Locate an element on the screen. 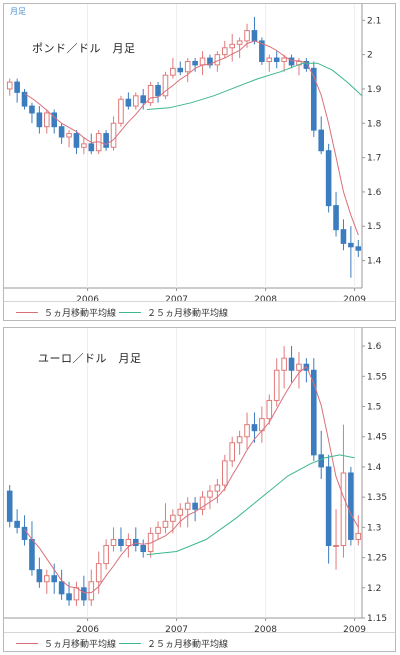  y-tick-label: 1.4 is located at coordinates (374, 468).